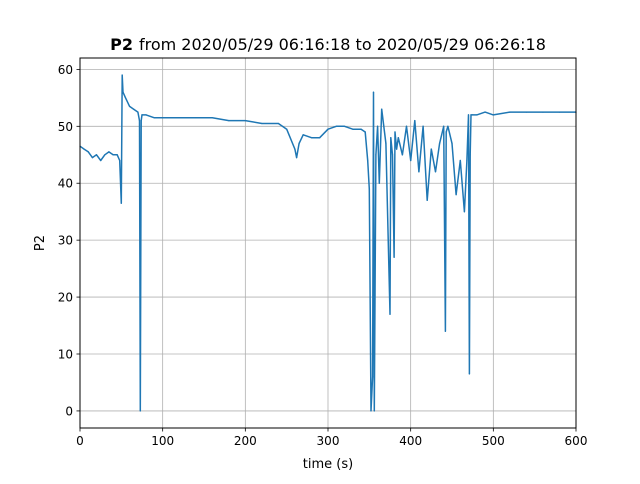  Describe the element at coordinates (410, 441) in the screenshot. I see `x-tick-label: 400` at that location.